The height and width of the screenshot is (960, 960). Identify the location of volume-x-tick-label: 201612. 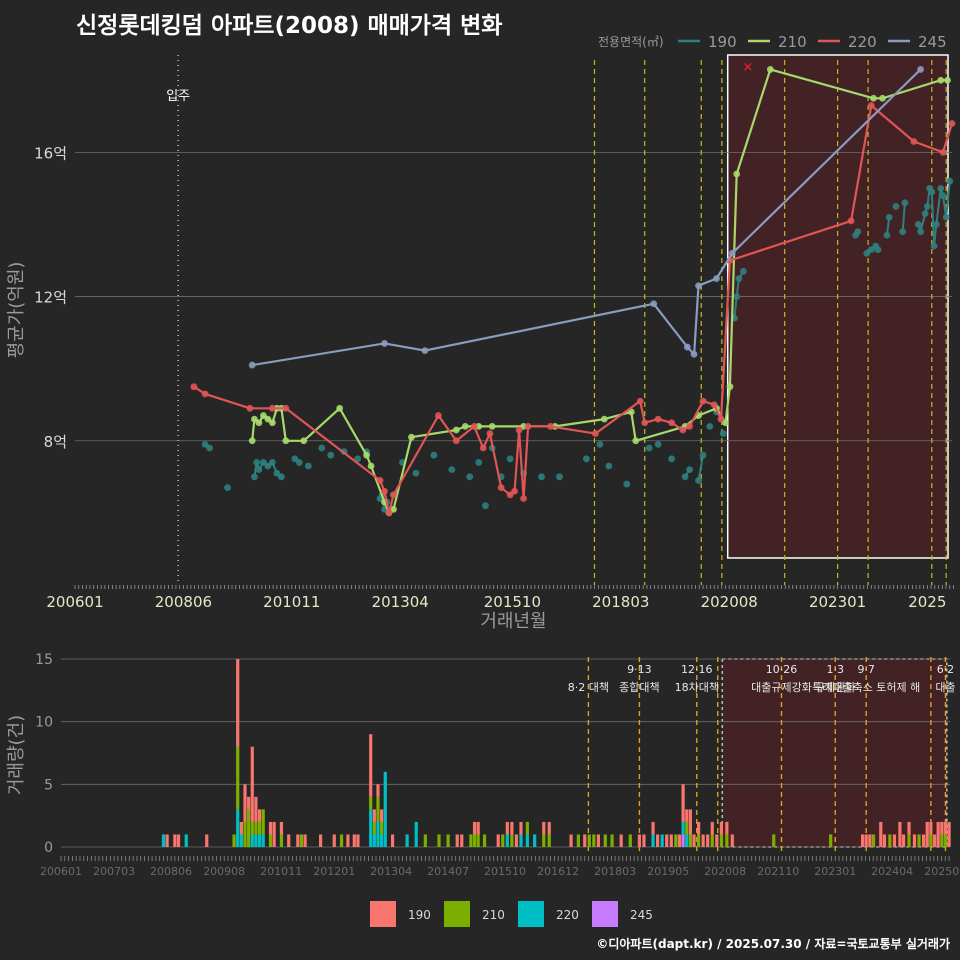
(558, 871).